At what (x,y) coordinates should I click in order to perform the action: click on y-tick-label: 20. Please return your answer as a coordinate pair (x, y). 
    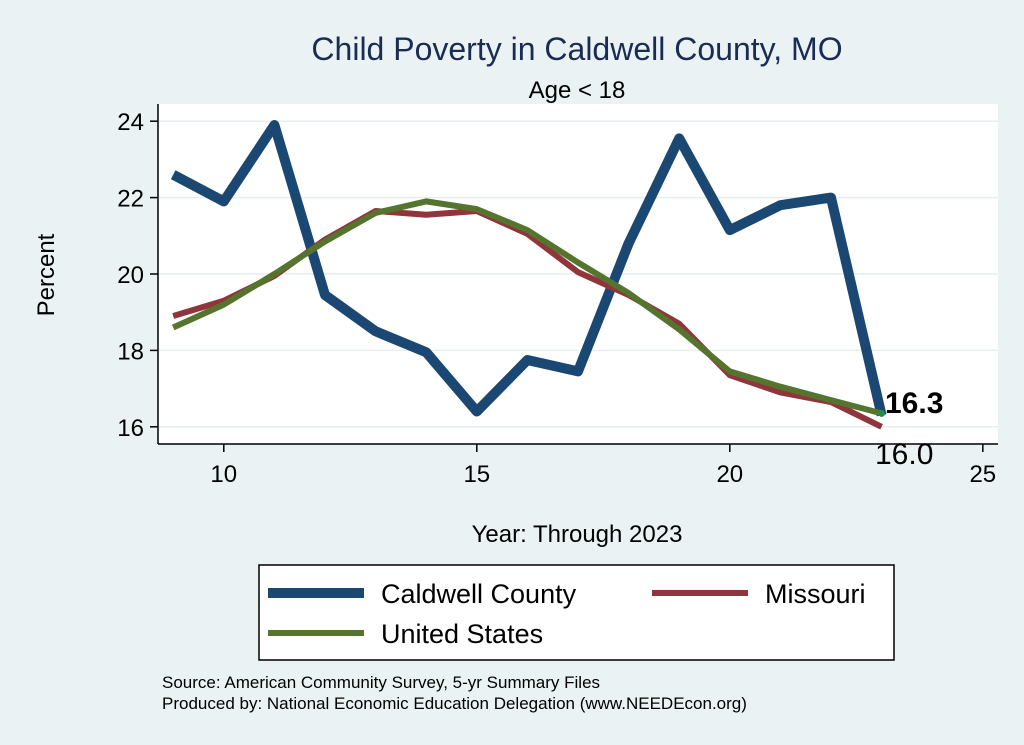
    Looking at the image, I should click on (130, 275).